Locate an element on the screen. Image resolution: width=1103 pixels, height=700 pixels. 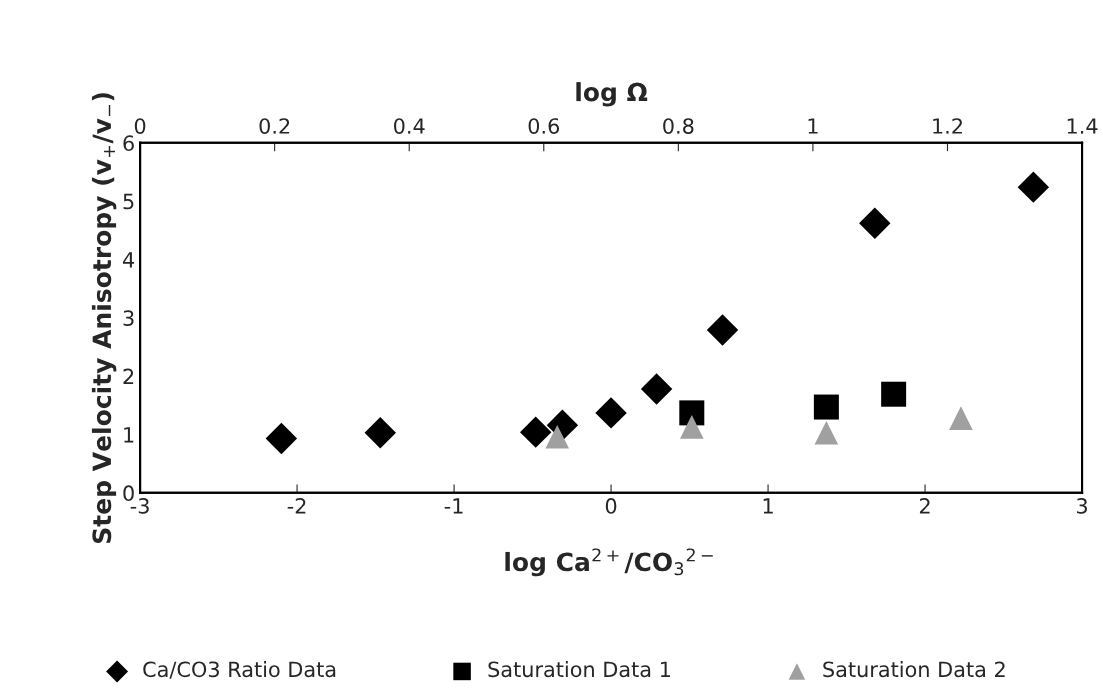
y-tick-label: 3 is located at coordinates (128, 318).